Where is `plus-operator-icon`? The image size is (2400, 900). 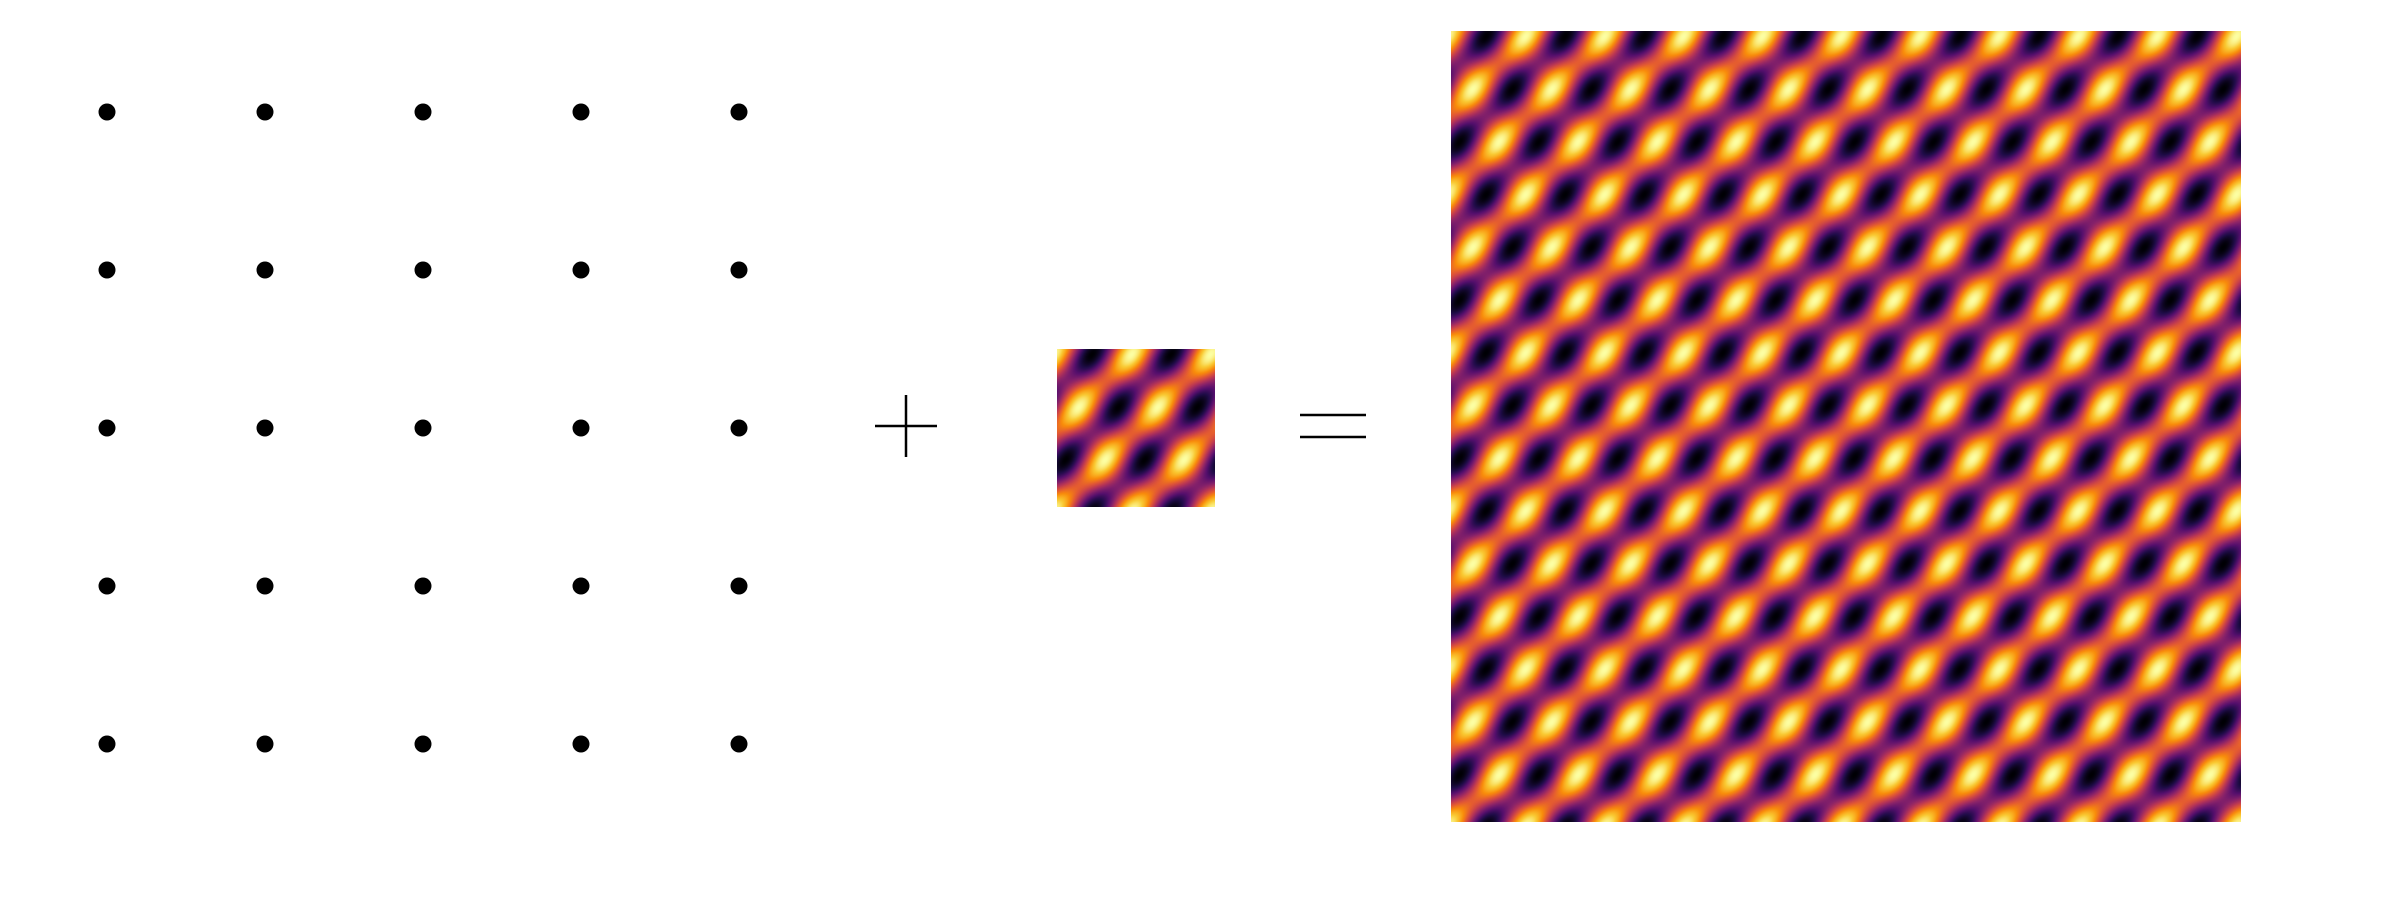 plus-operator-icon is located at coordinates (906, 426).